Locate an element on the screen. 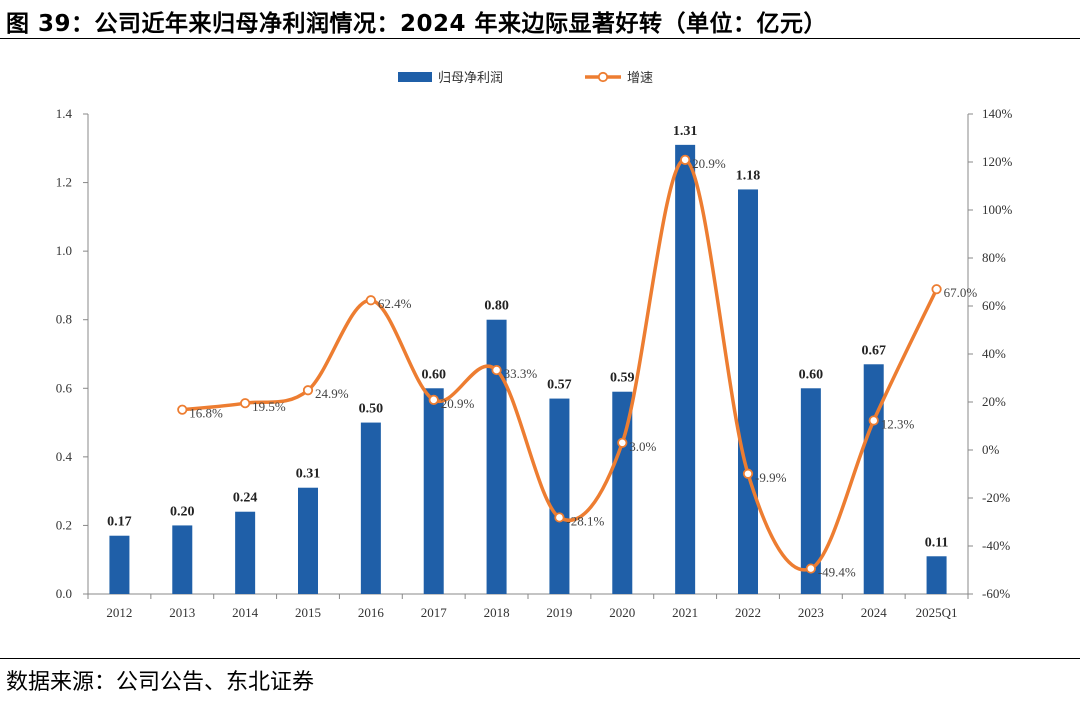 This screenshot has width=1080, height=704. x-tick-label: 2018 is located at coordinates (497, 612).